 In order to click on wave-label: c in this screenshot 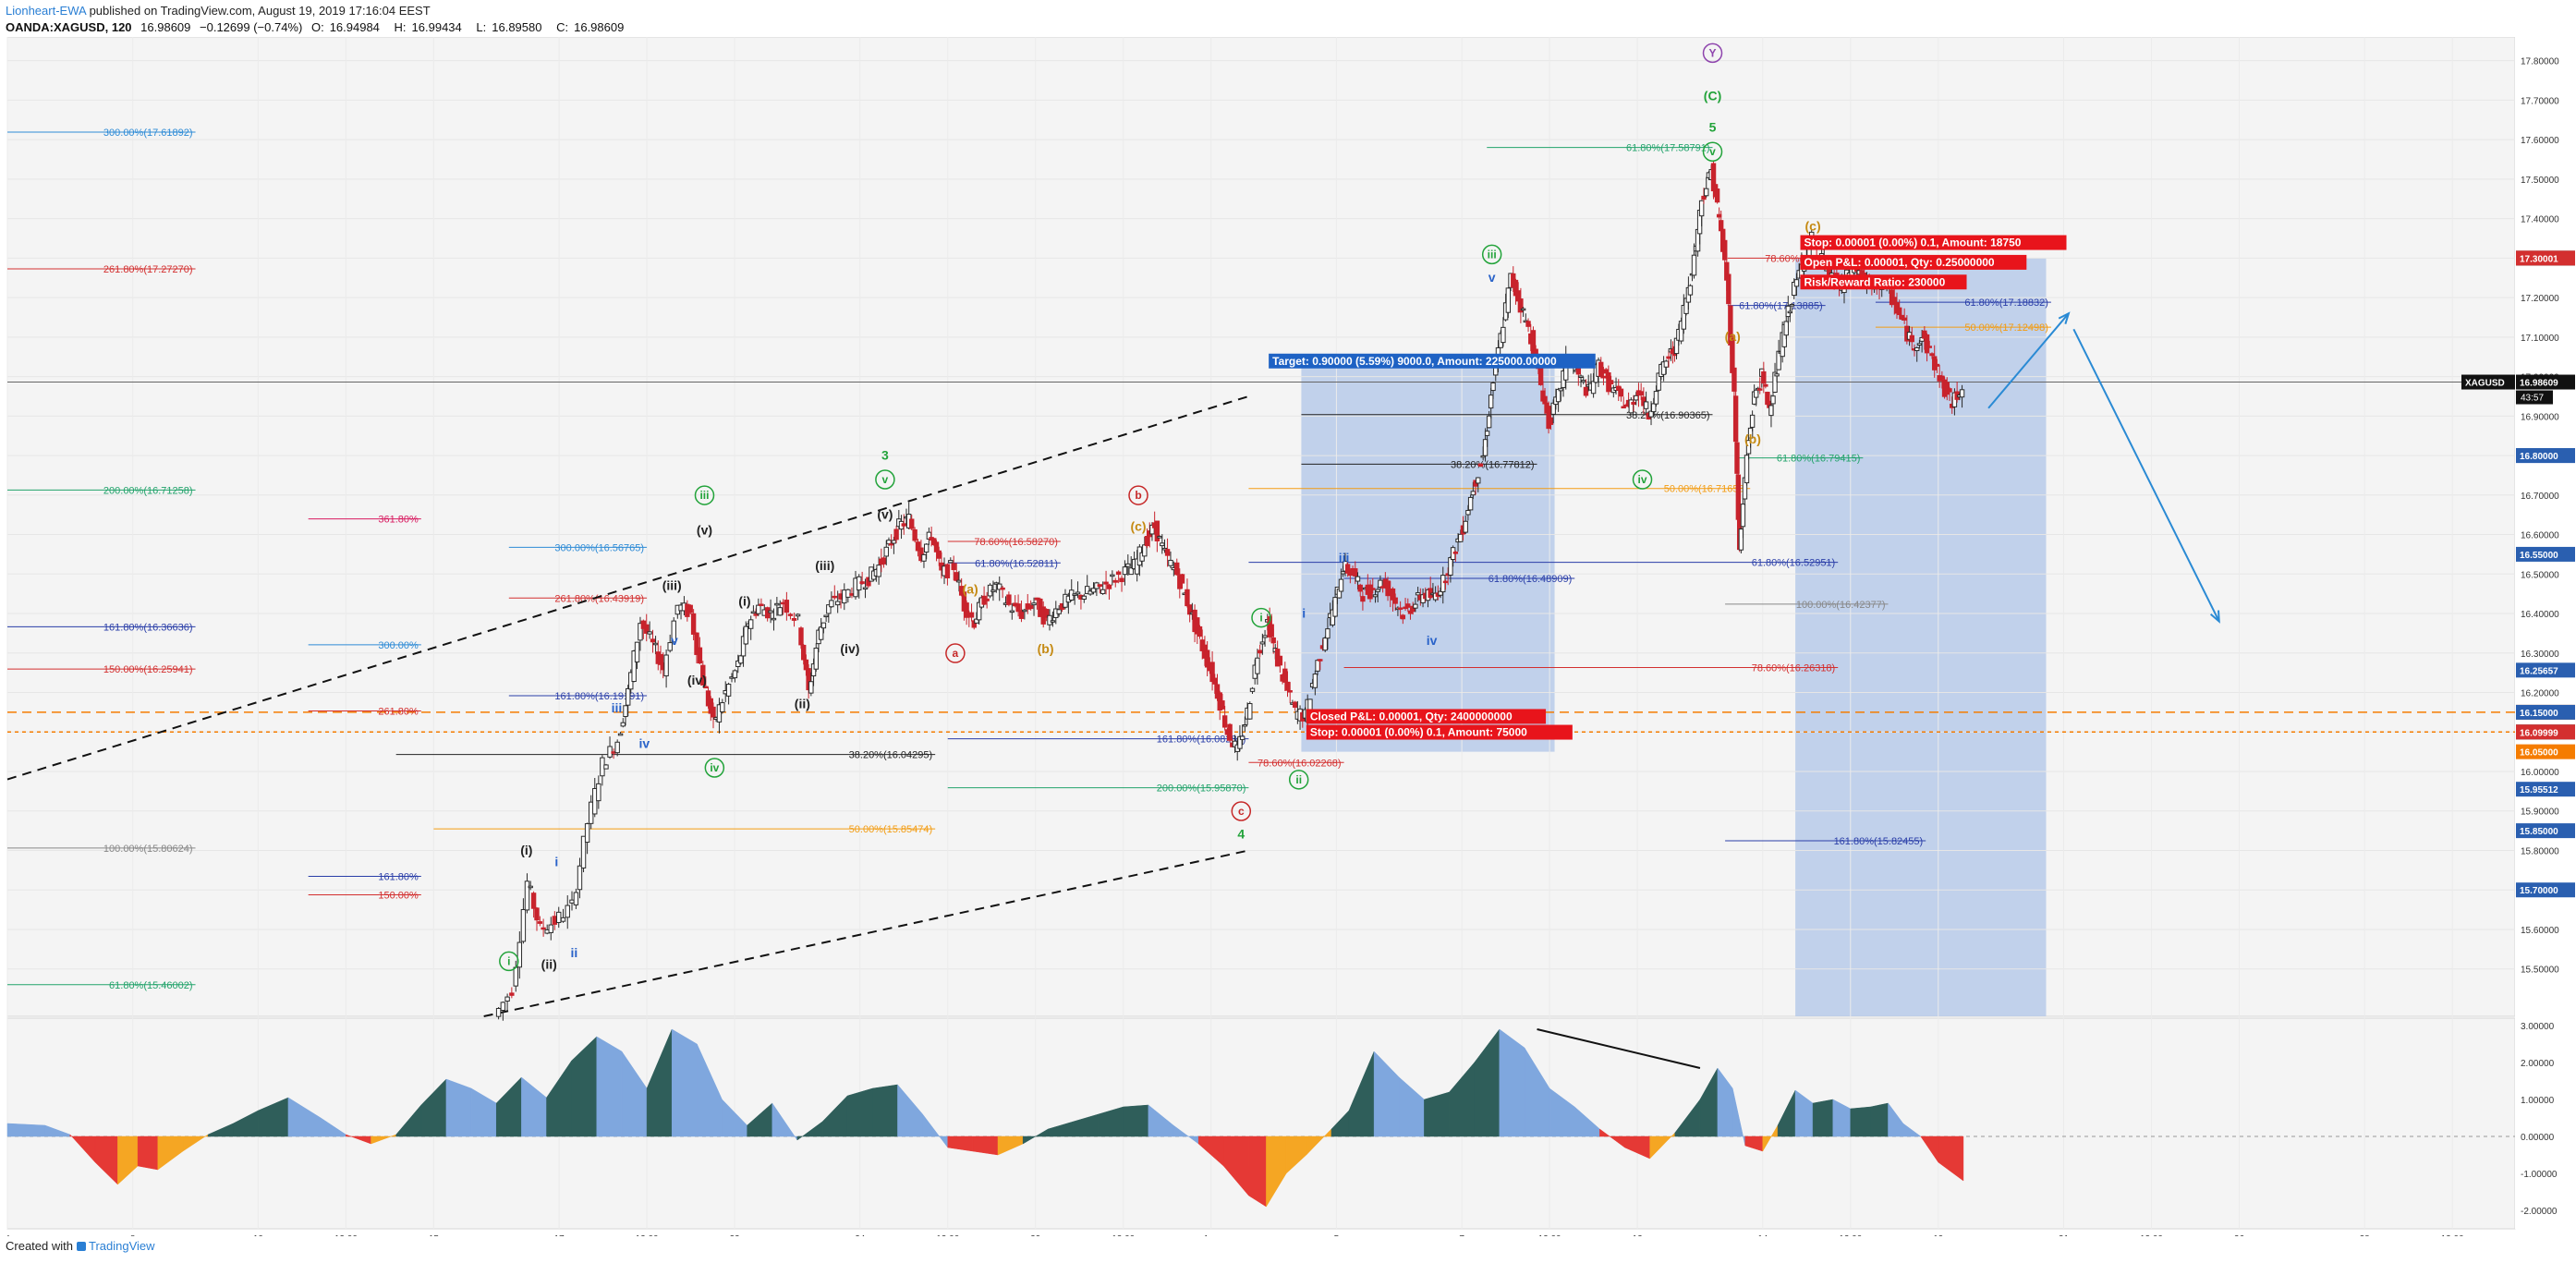, I will do `click(1241, 811)`.